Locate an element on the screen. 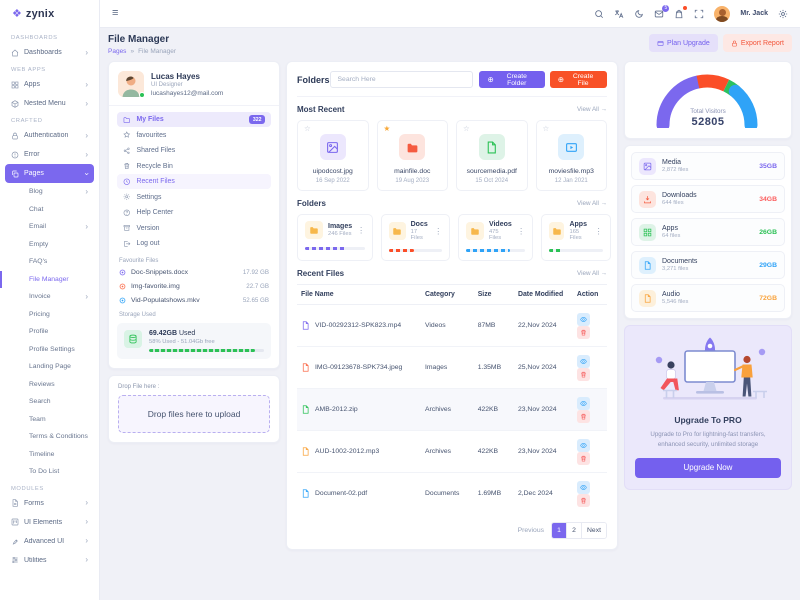  pagination-page-2: 2 is located at coordinates (575, 530).